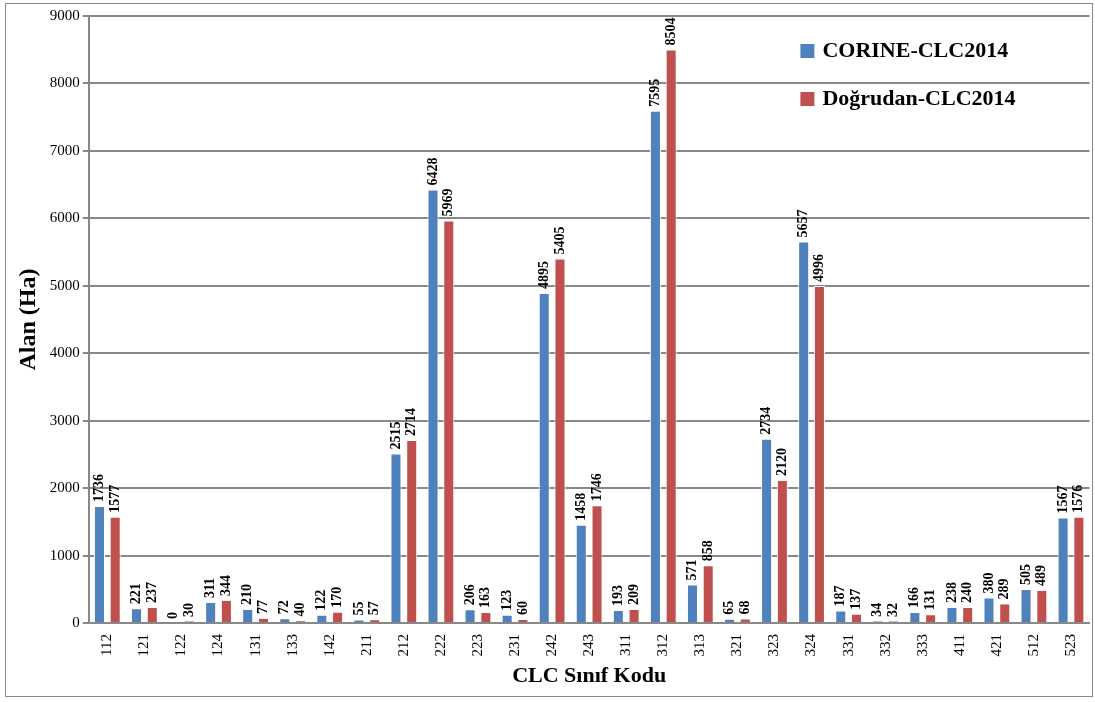  I want to click on data-label: 1576, so click(1078, 498).